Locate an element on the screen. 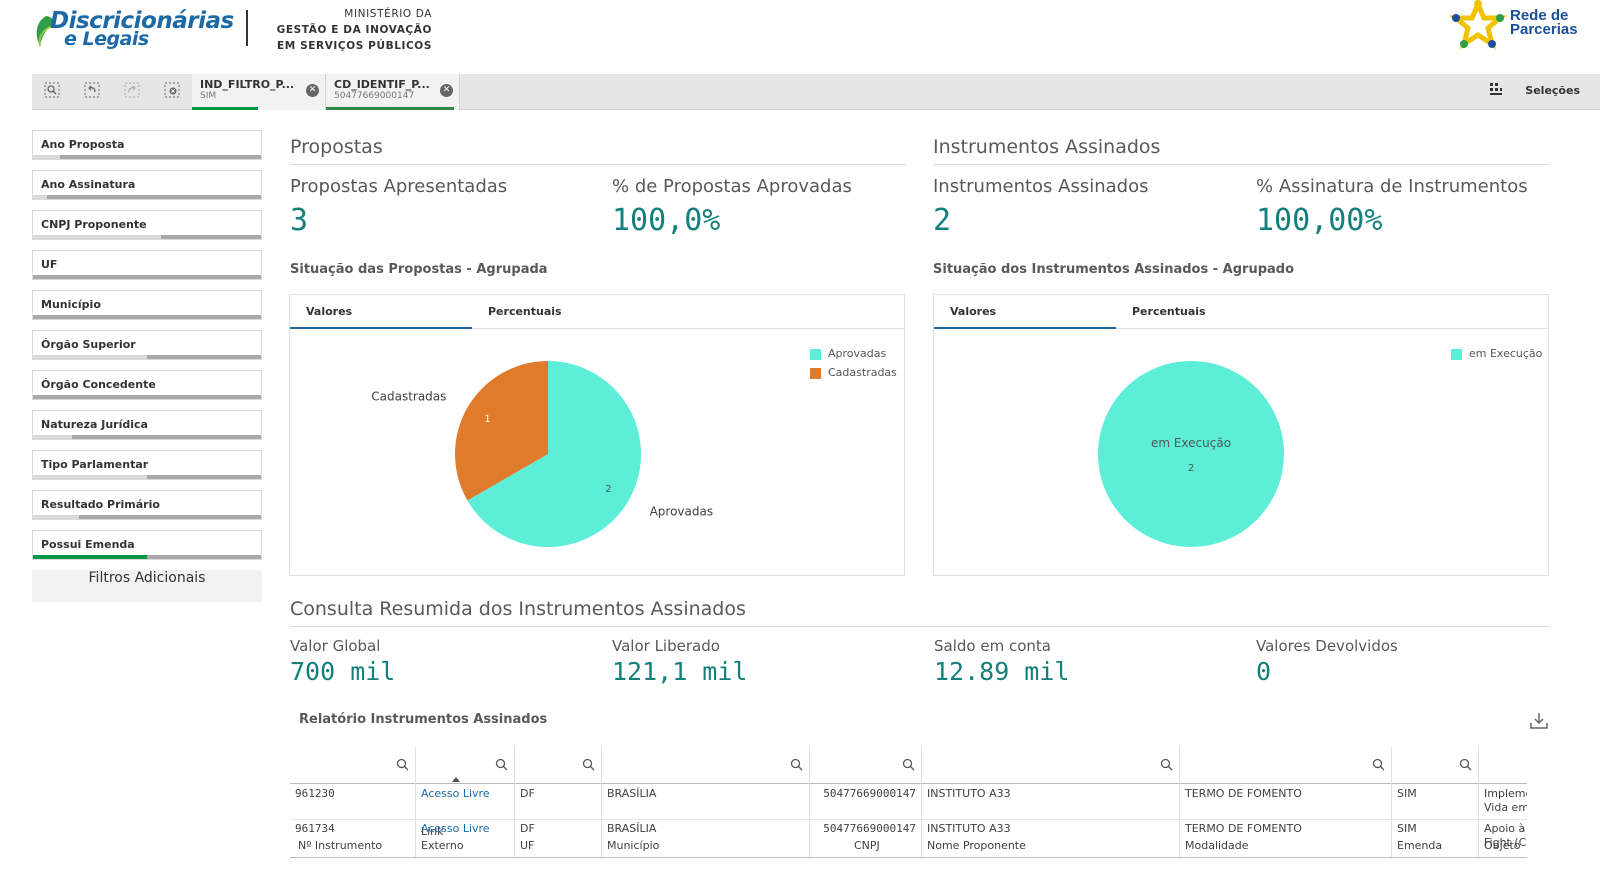 Image resolution: width=1600 pixels, height=874 pixels. pie-slice-aprovadas is located at coordinates (554, 454).